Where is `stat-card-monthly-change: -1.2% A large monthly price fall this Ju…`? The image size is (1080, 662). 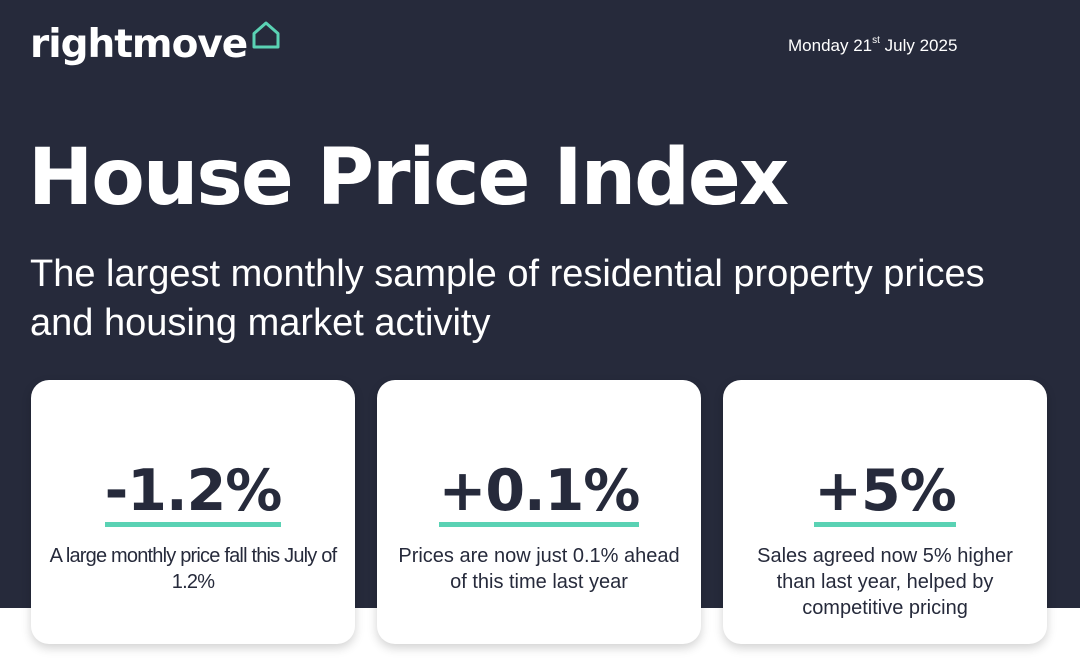
stat-card-monthly-change: -1.2% A large monthly price fall this Ju… is located at coordinates (193, 512).